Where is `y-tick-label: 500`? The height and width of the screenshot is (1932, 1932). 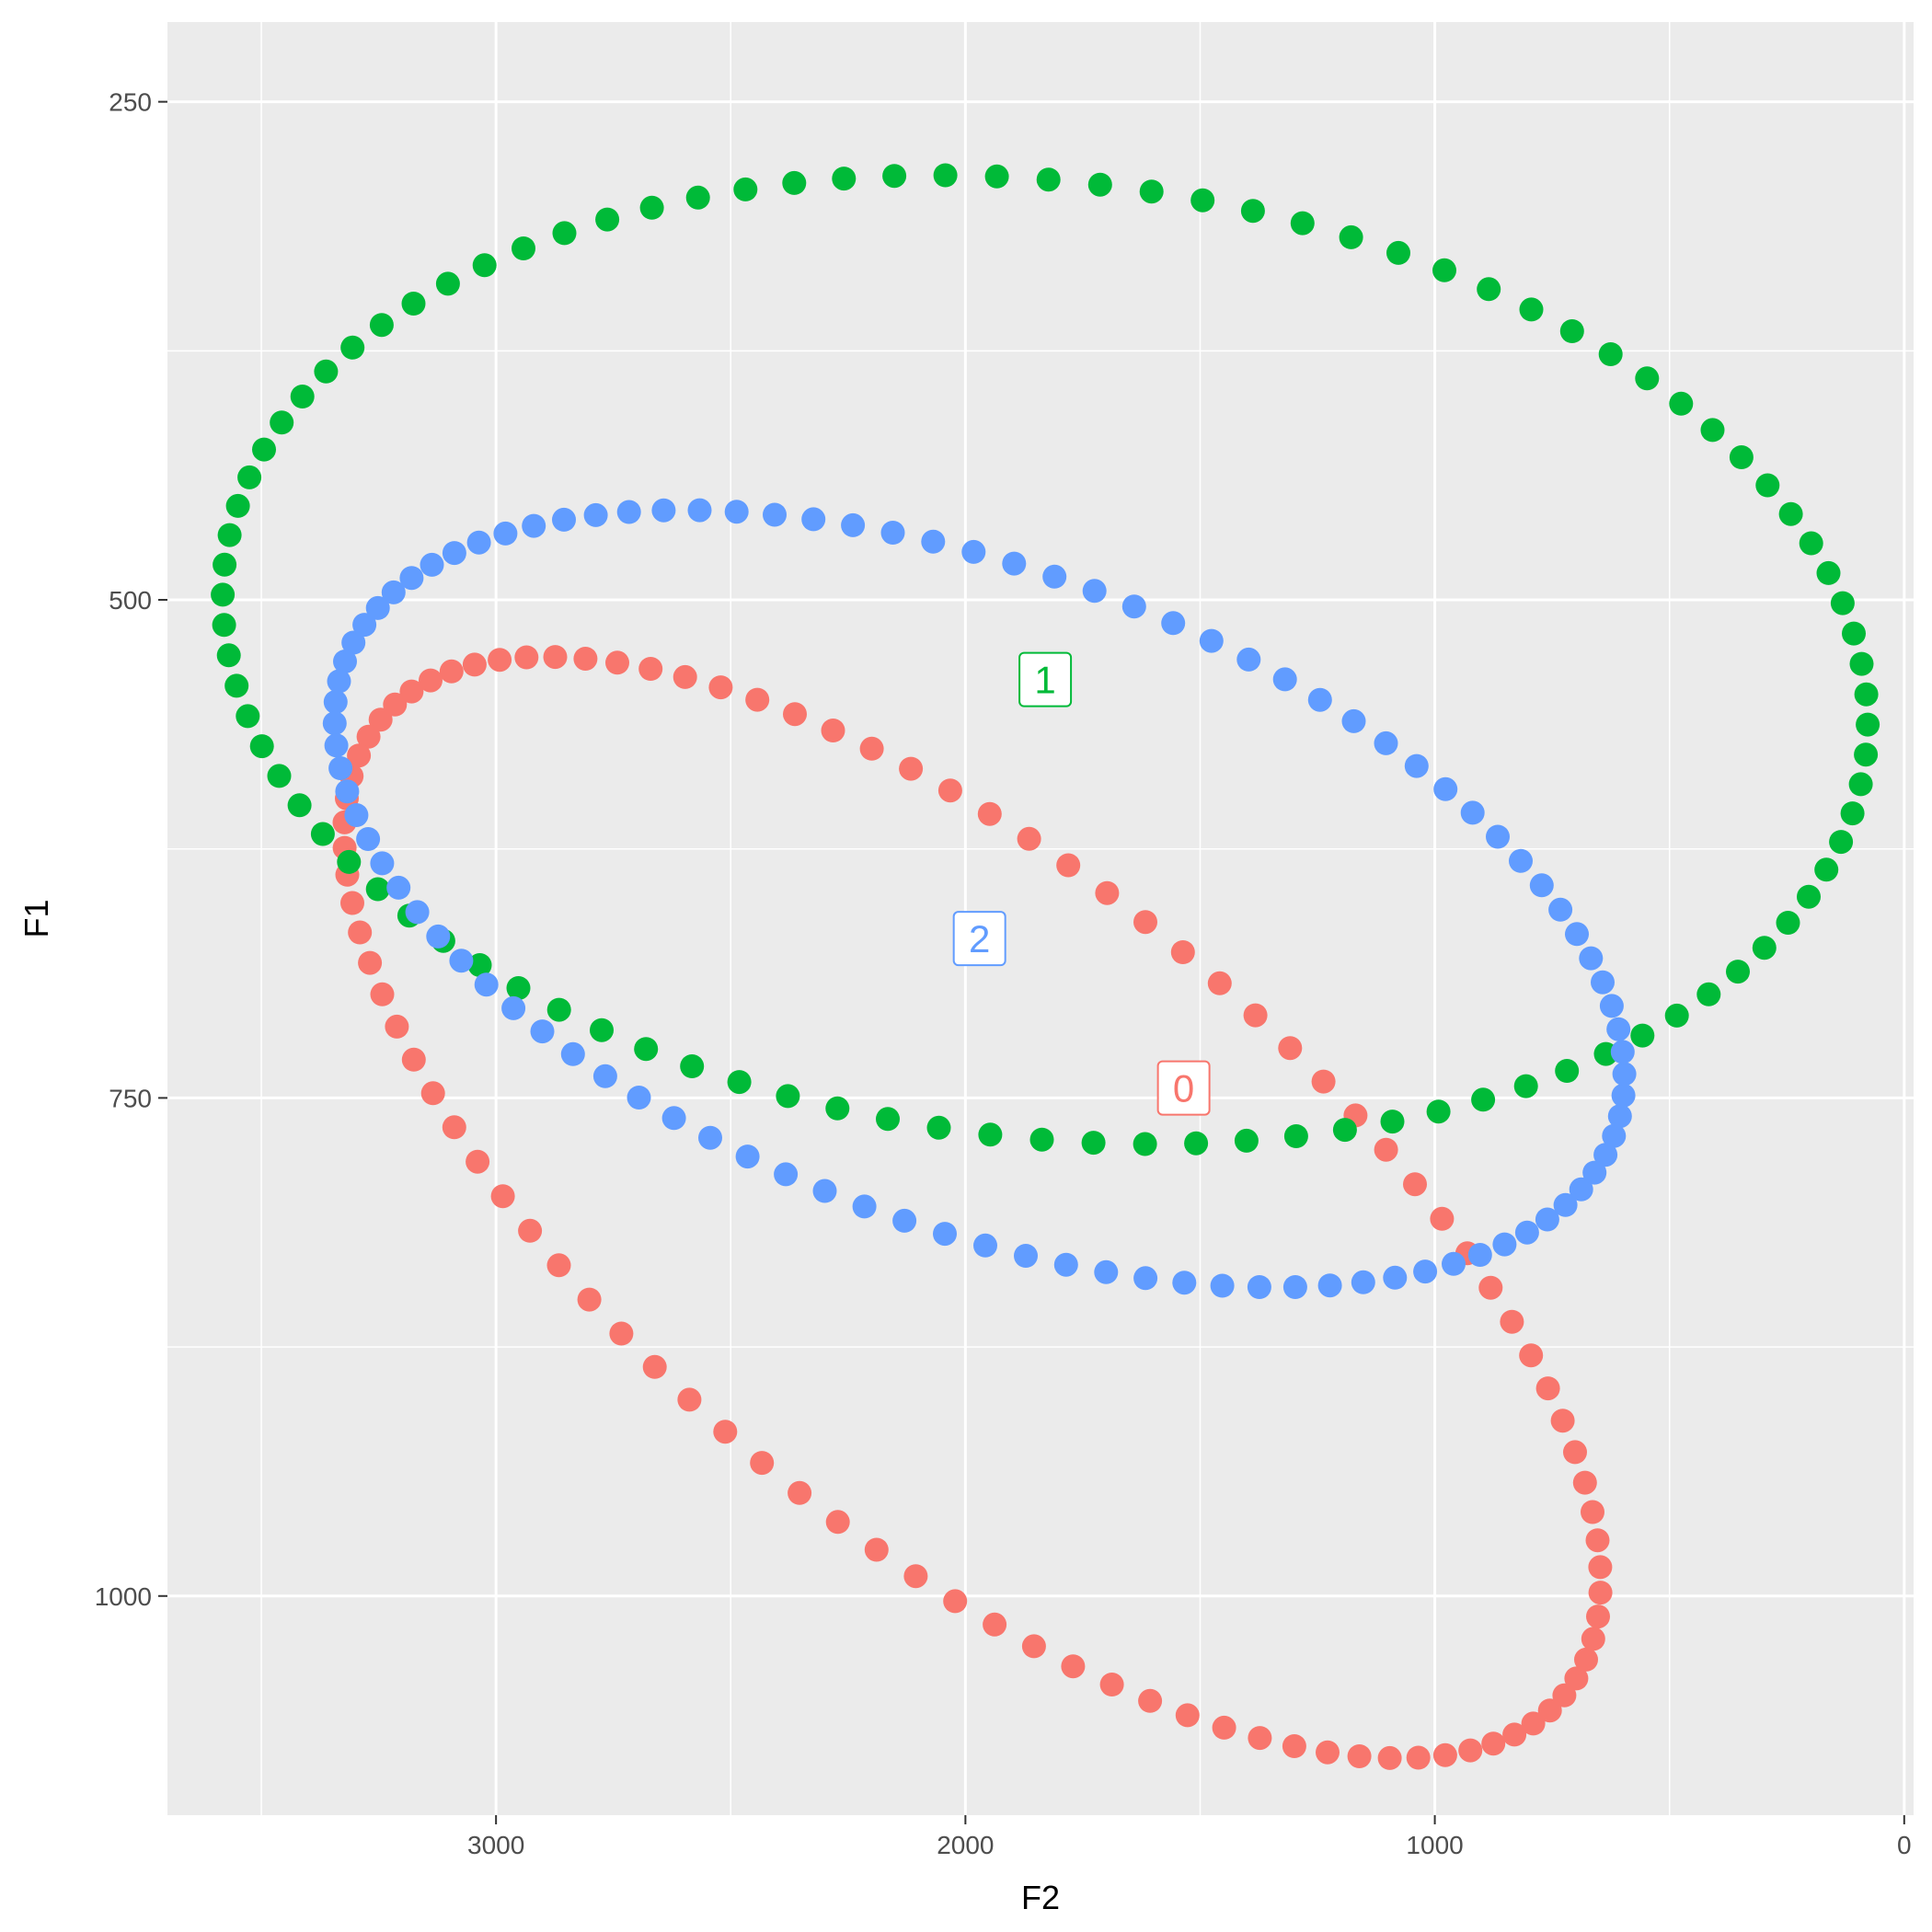 y-tick-label: 500 is located at coordinates (130, 600).